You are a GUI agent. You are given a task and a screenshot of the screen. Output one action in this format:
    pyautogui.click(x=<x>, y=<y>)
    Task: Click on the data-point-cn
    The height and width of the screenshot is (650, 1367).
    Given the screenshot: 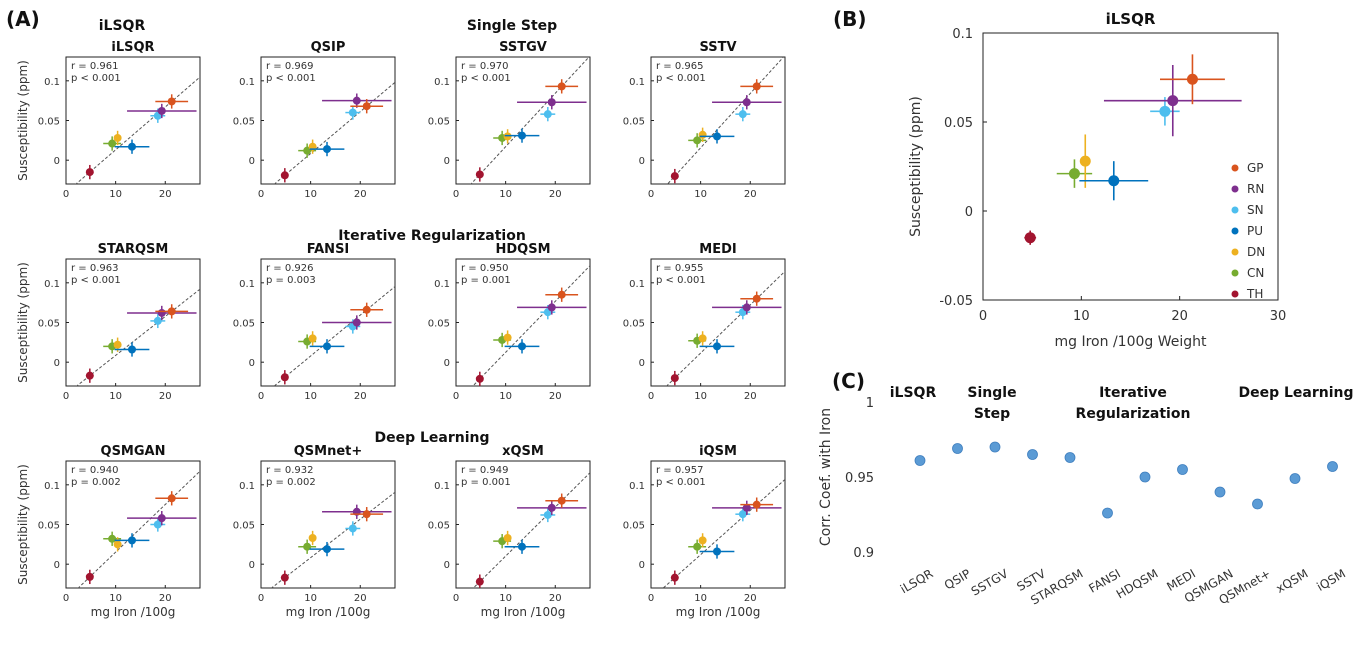 What is the action you would take?
    pyautogui.click(x=307, y=546)
    